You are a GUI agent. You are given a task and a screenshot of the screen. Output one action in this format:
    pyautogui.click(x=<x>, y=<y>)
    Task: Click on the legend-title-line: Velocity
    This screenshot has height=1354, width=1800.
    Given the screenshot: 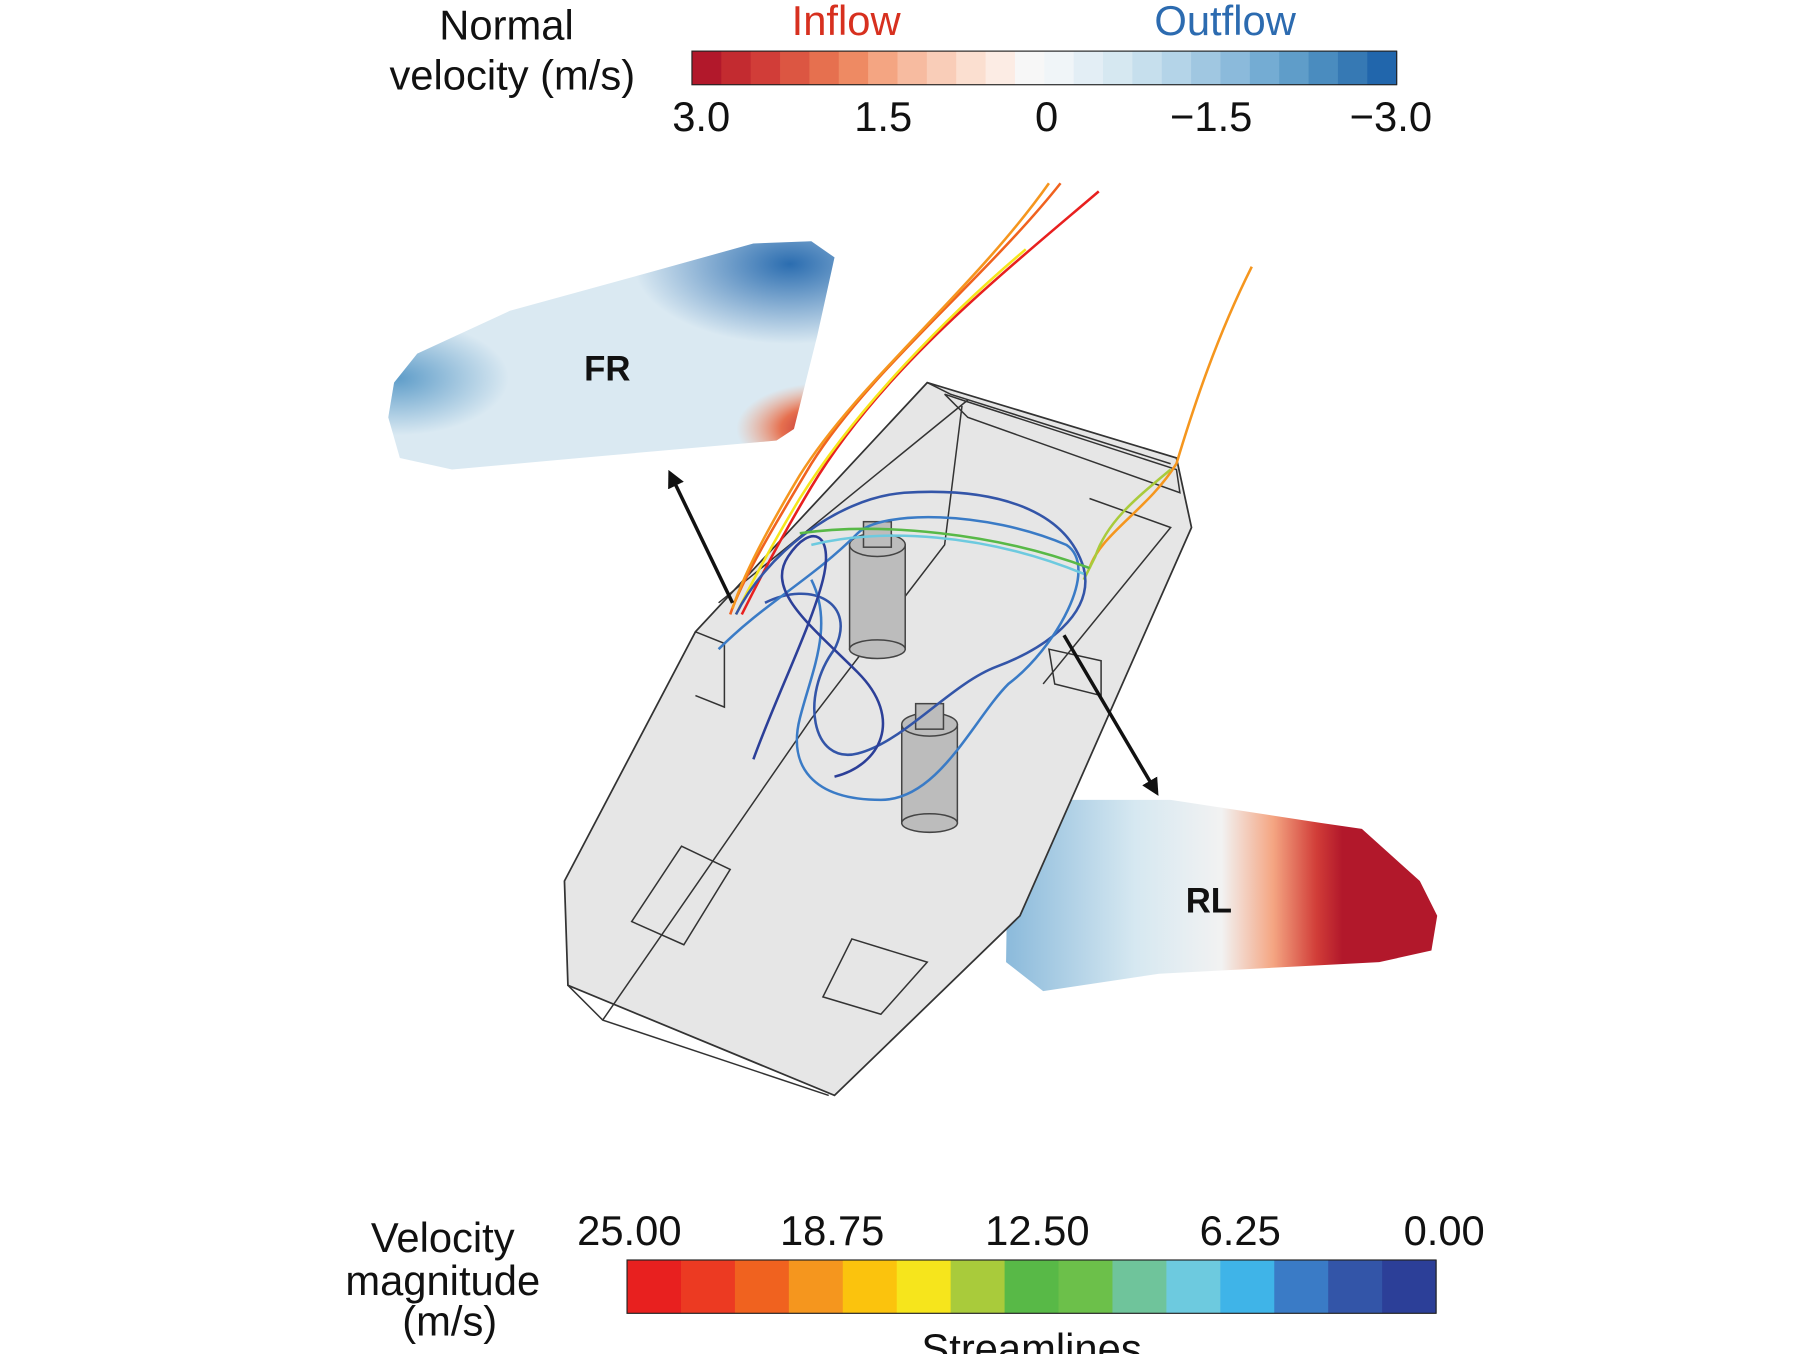 What is the action you would take?
    pyautogui.click(x=443, y=1237)
    